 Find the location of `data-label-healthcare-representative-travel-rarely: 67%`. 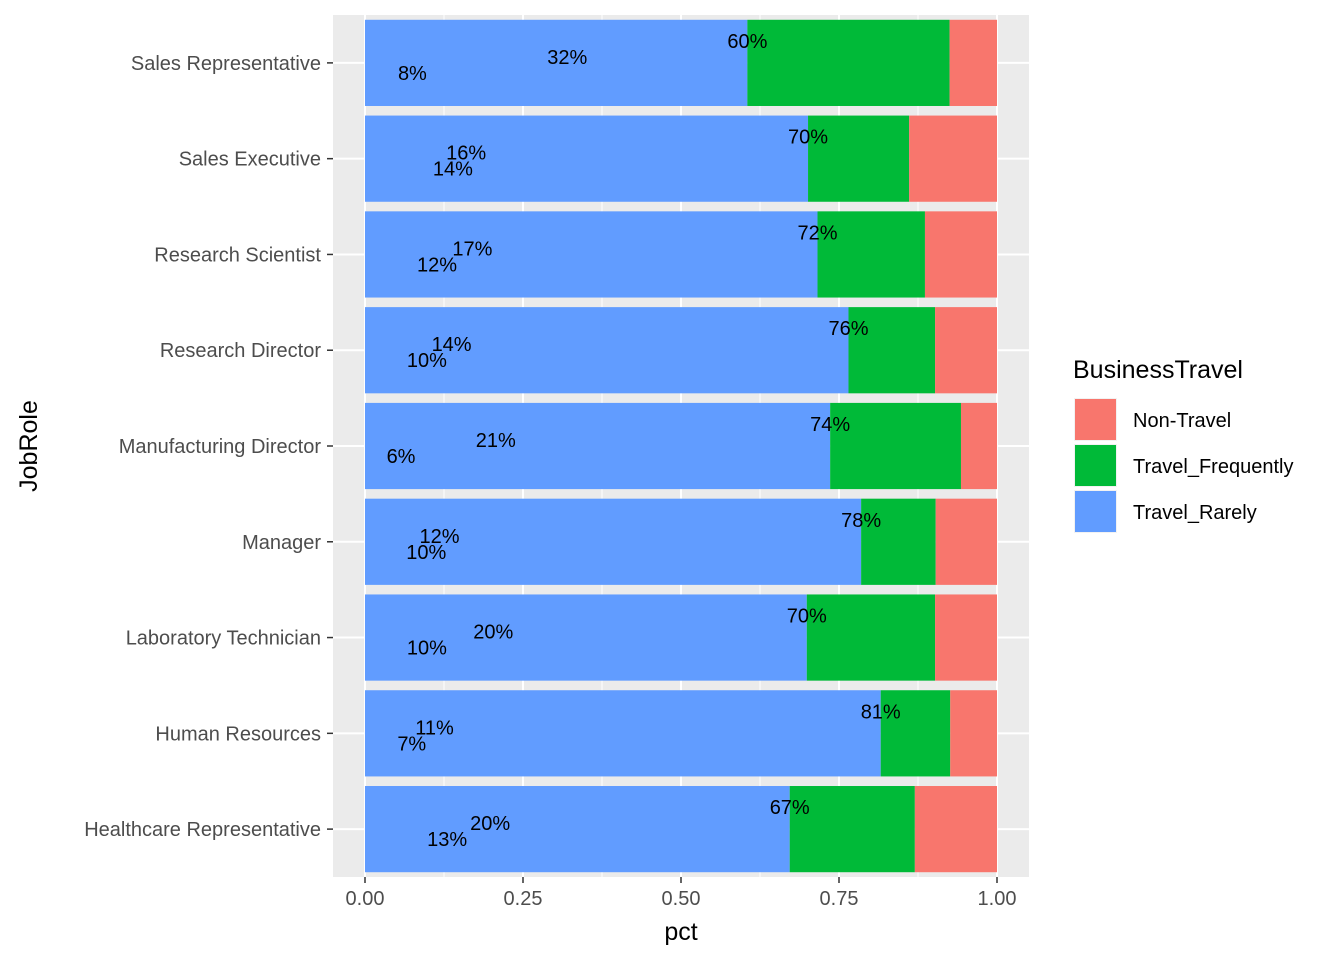

data-label-healthcare-representative-travel-rarely: 67% is located at coordinates (790, 808).